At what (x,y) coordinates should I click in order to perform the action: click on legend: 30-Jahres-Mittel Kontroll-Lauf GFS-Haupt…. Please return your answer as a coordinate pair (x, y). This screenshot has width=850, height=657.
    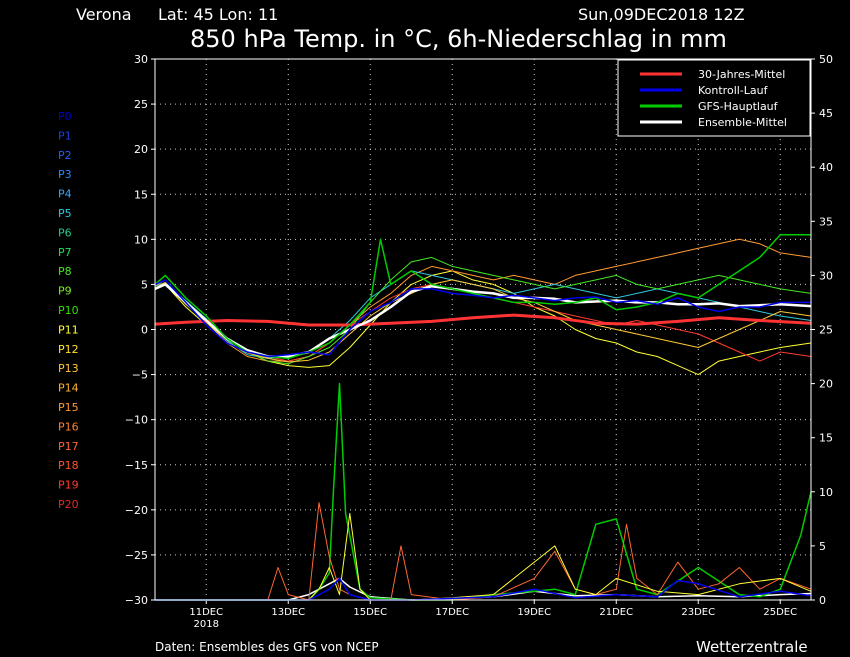
    Looking at the image, I should click on (714, 98).